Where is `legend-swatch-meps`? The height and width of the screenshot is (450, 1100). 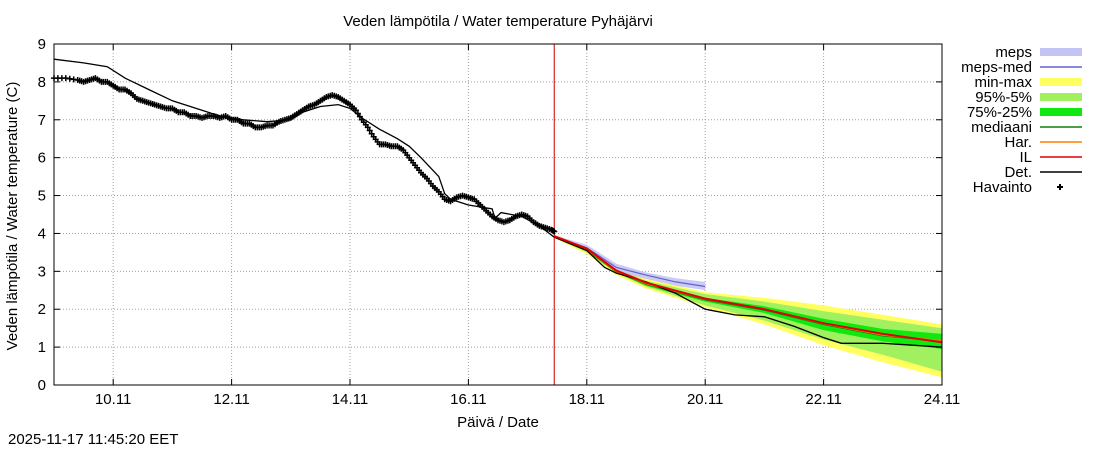
legend-swatch-meps is located at coordinates (1061, 52).